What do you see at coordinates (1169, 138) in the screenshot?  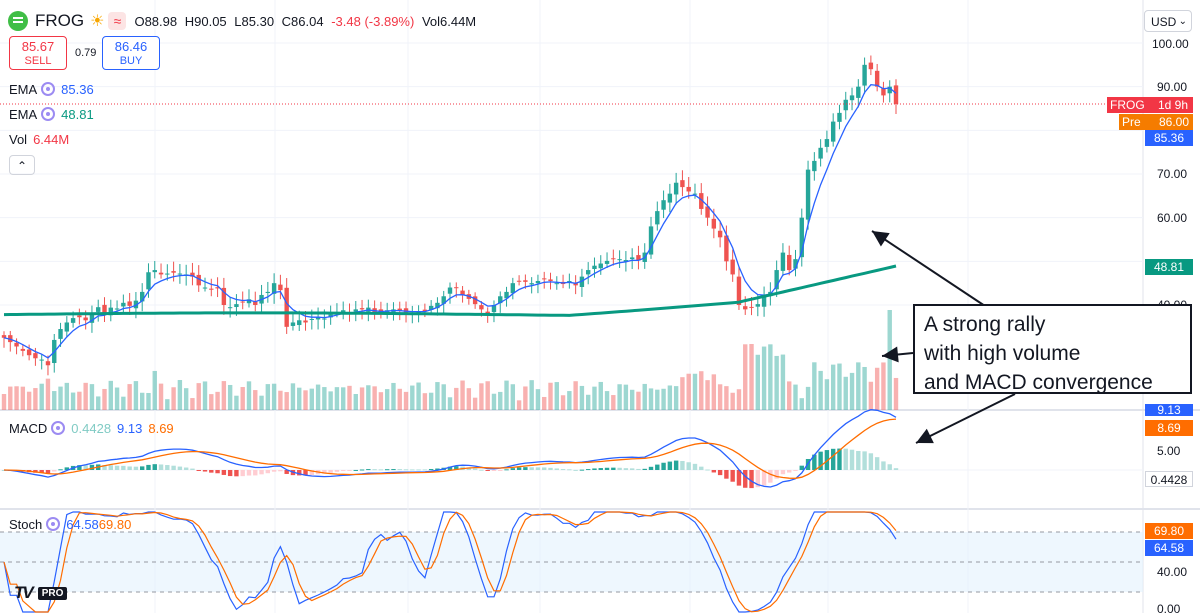 I see `ema-fast-tag: 85.36` at bounding box center [1169, 138].